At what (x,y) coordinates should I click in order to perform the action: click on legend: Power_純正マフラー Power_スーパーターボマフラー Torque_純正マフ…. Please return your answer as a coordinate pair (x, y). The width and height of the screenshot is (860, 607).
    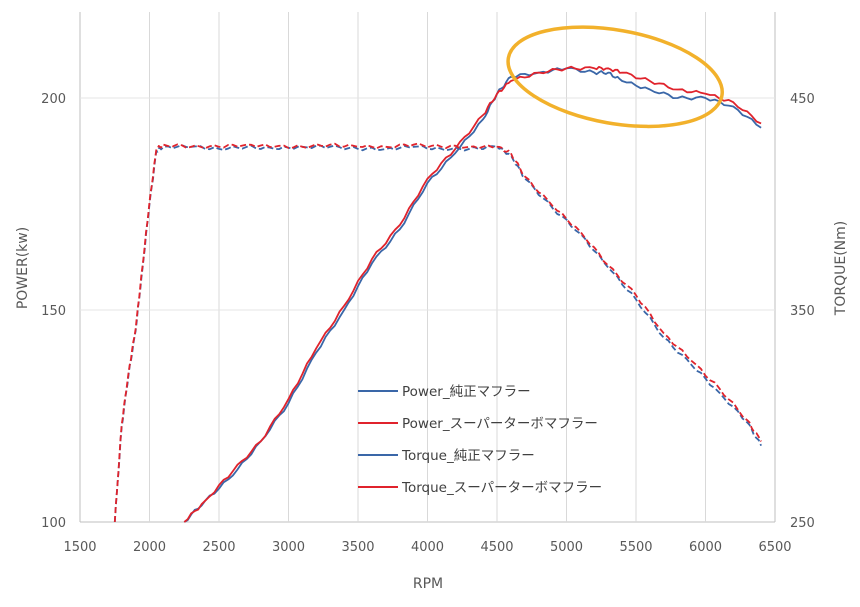
    Looking at the image, I should click on (480, 440).